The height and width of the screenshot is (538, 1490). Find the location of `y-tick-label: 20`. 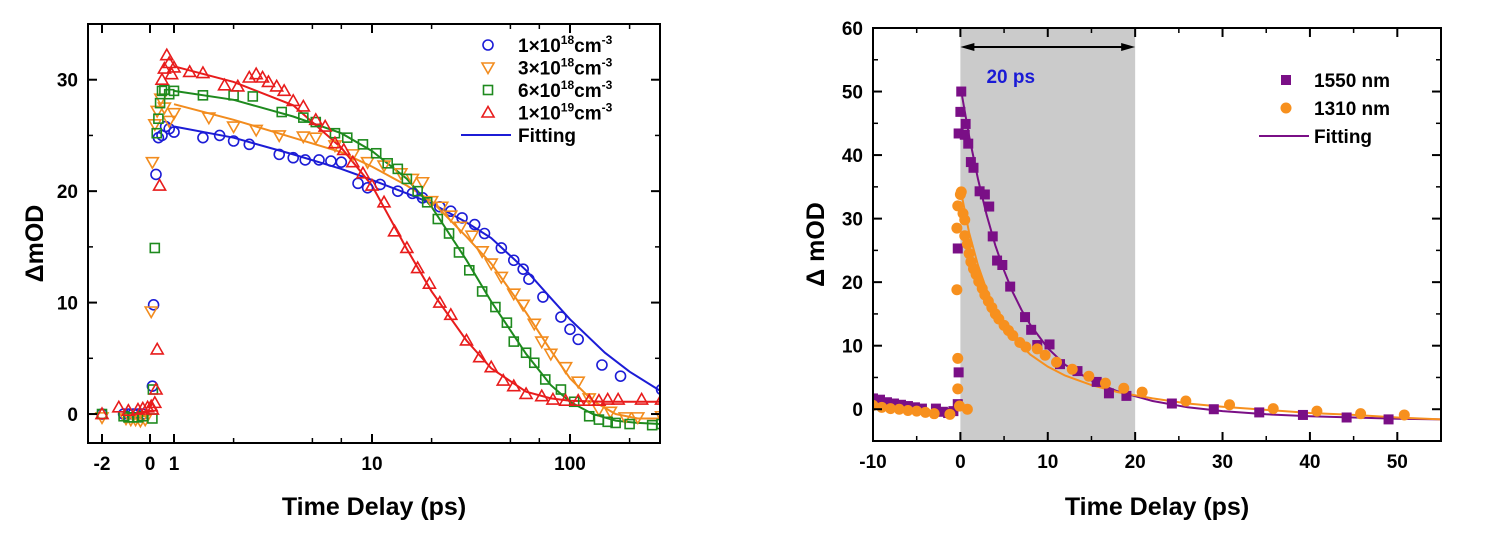

y-tick-label: 20 is located at coordinates (67, 192).